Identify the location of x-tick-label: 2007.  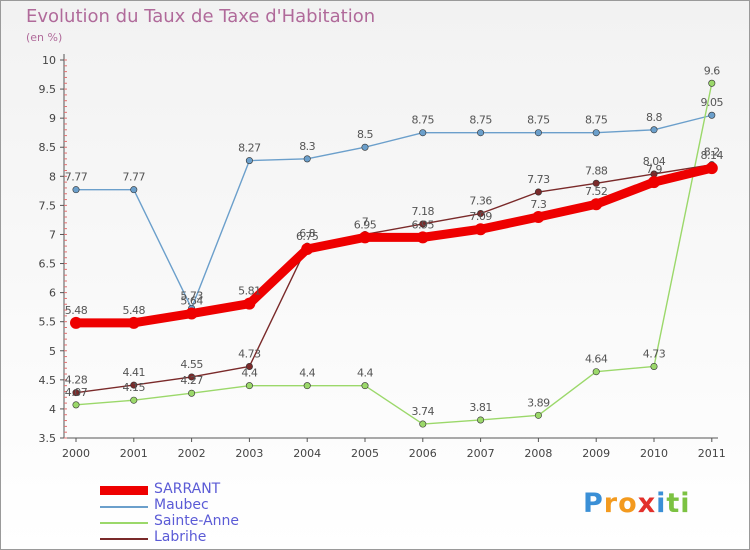
(481, 453).